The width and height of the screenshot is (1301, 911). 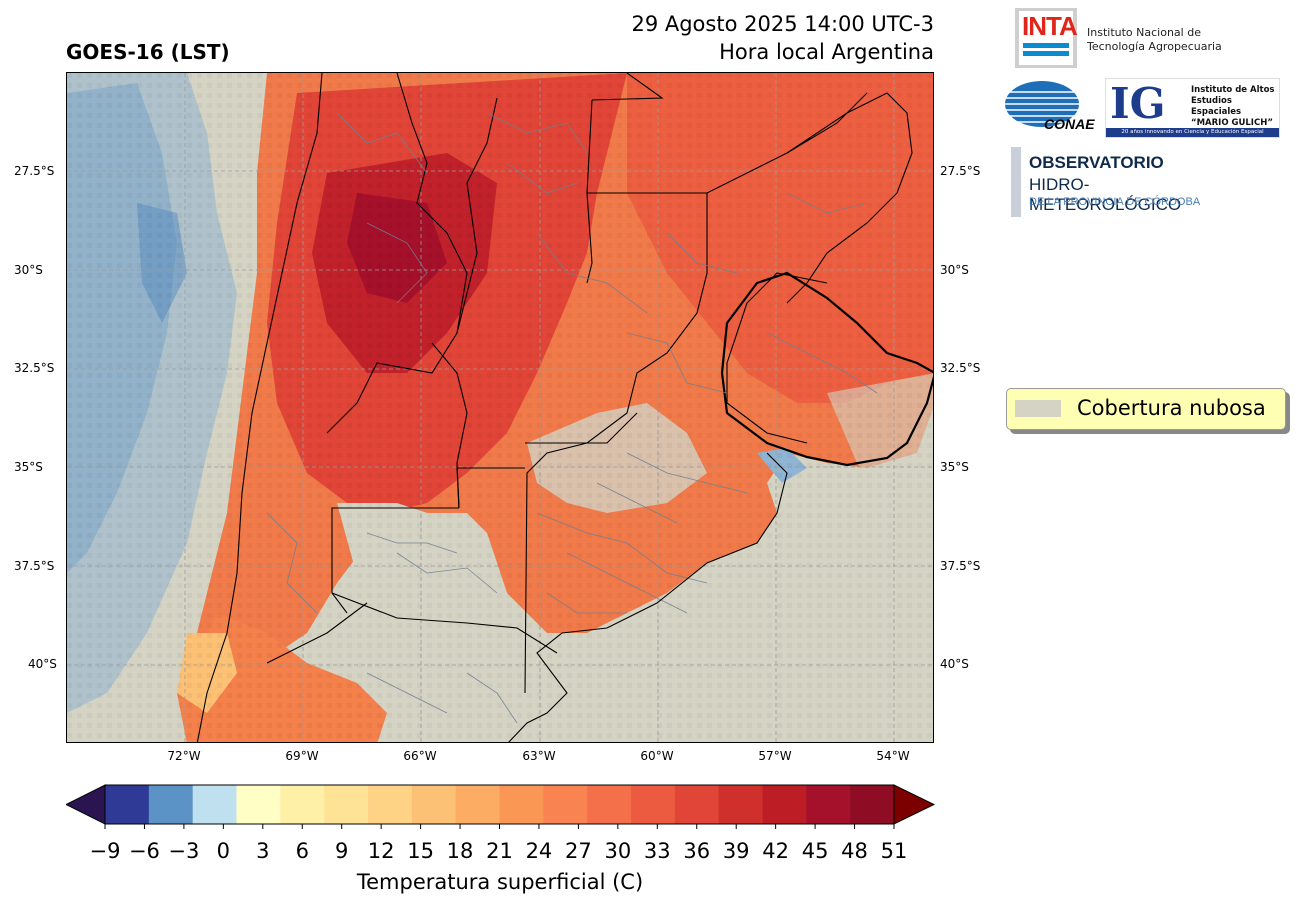 I want to click on colorbar-tick-label: 3, so click(x=263, y=851).